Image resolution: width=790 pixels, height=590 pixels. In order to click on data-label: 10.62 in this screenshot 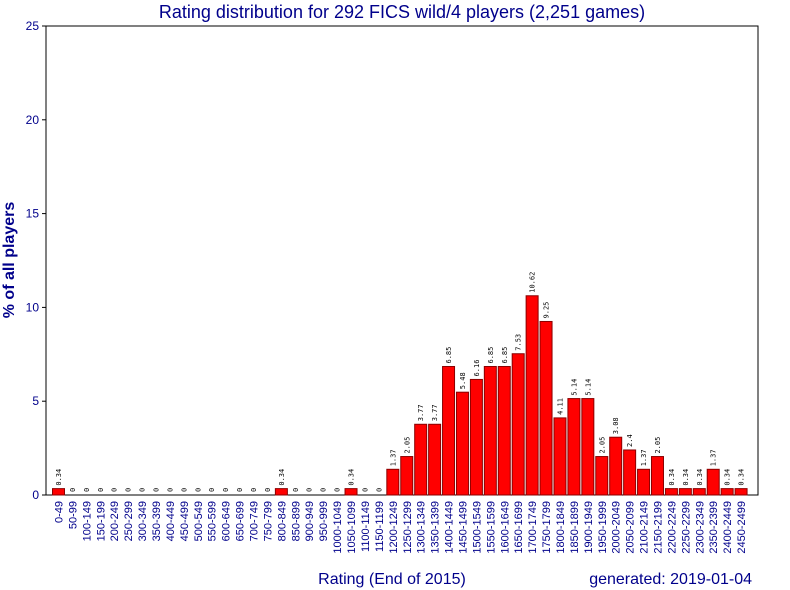, I will do `click(533, 282)`.